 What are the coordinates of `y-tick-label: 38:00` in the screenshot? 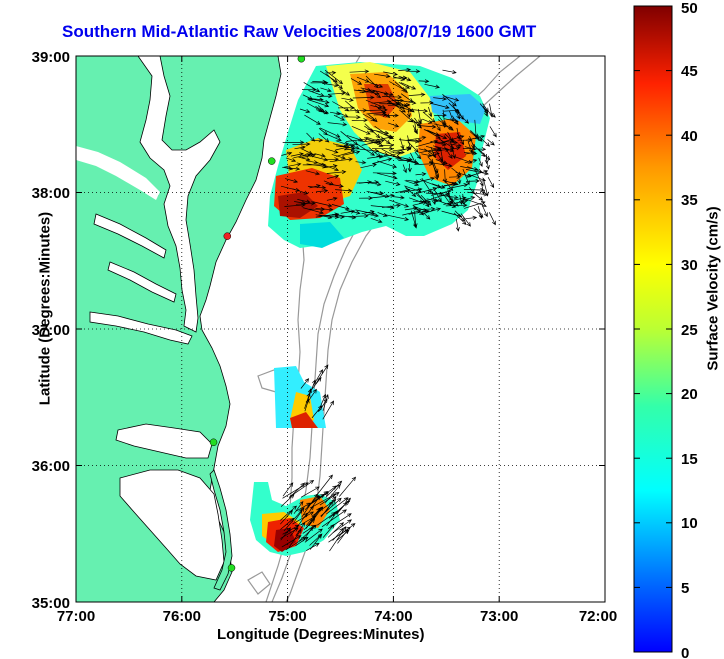 It's located at (51, 193).